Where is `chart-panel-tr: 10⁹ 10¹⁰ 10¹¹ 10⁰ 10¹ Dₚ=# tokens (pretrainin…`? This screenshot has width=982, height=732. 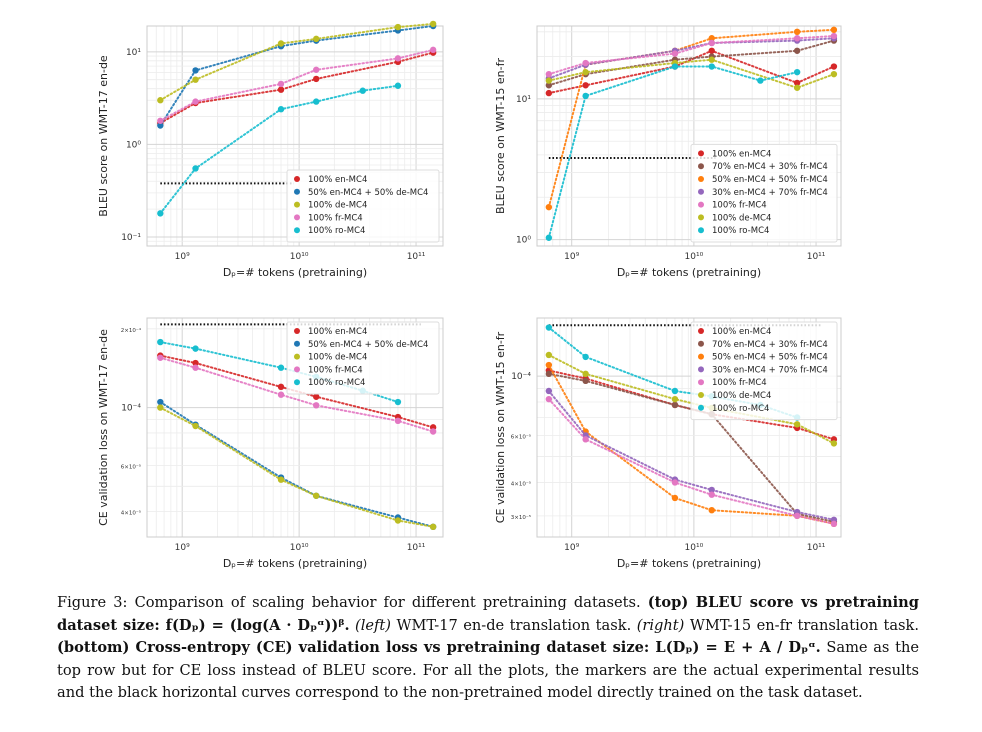
chart-panel-tr: 10⁹ 10¹⁰ 10¹¹ 10⁰ 10¹ Dₚ=# tokens (pretrainin… is located at coordinates (668, 152).